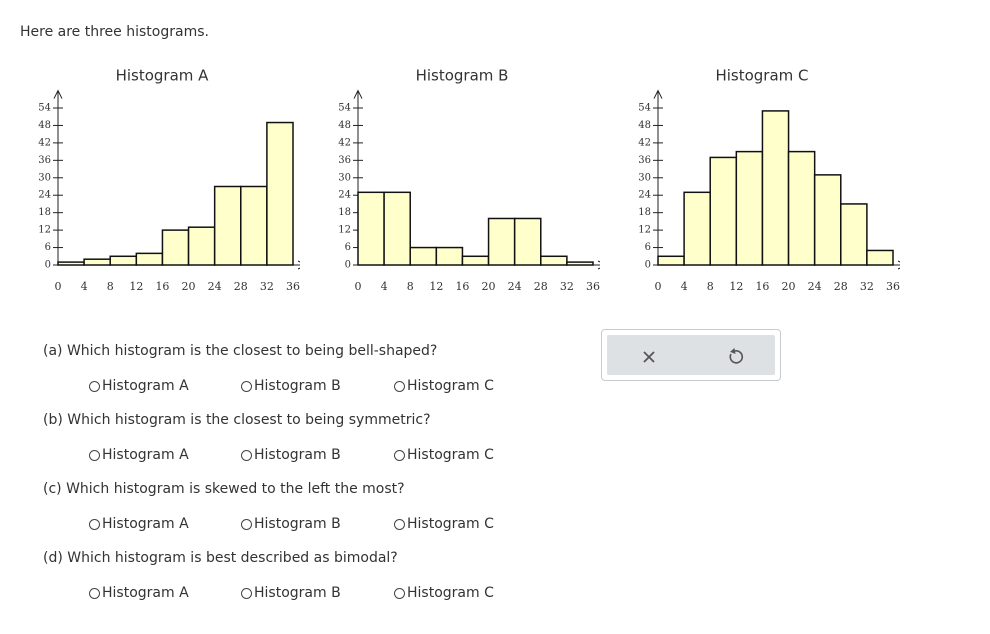 The width and height of the screenshot is (990, 634). What do you see at coordinates (648, 265) in the screenshot?
I see `y-tick-label: 0` at bounding box center [648, 265].